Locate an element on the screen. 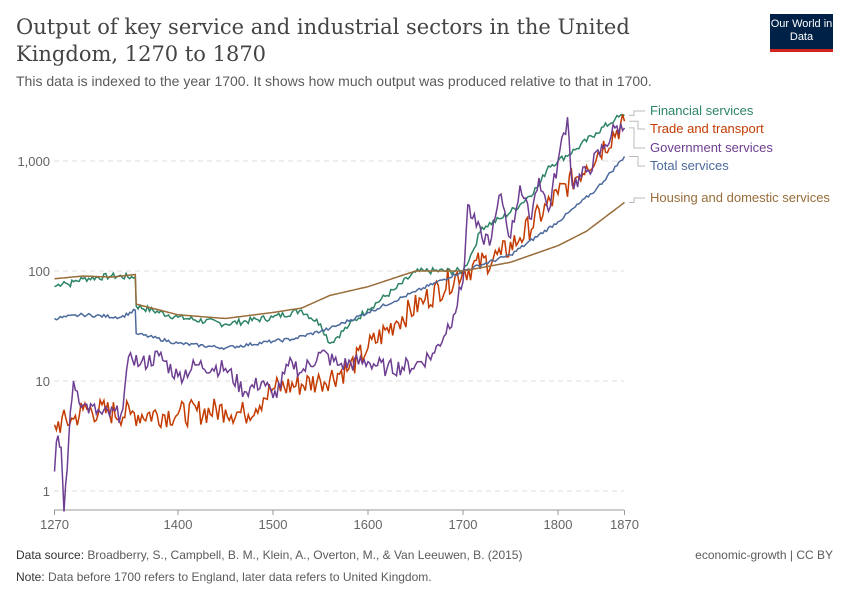 The image size is (850, 600). x-tick-label: 1700 is located at coordinates (463, 524).